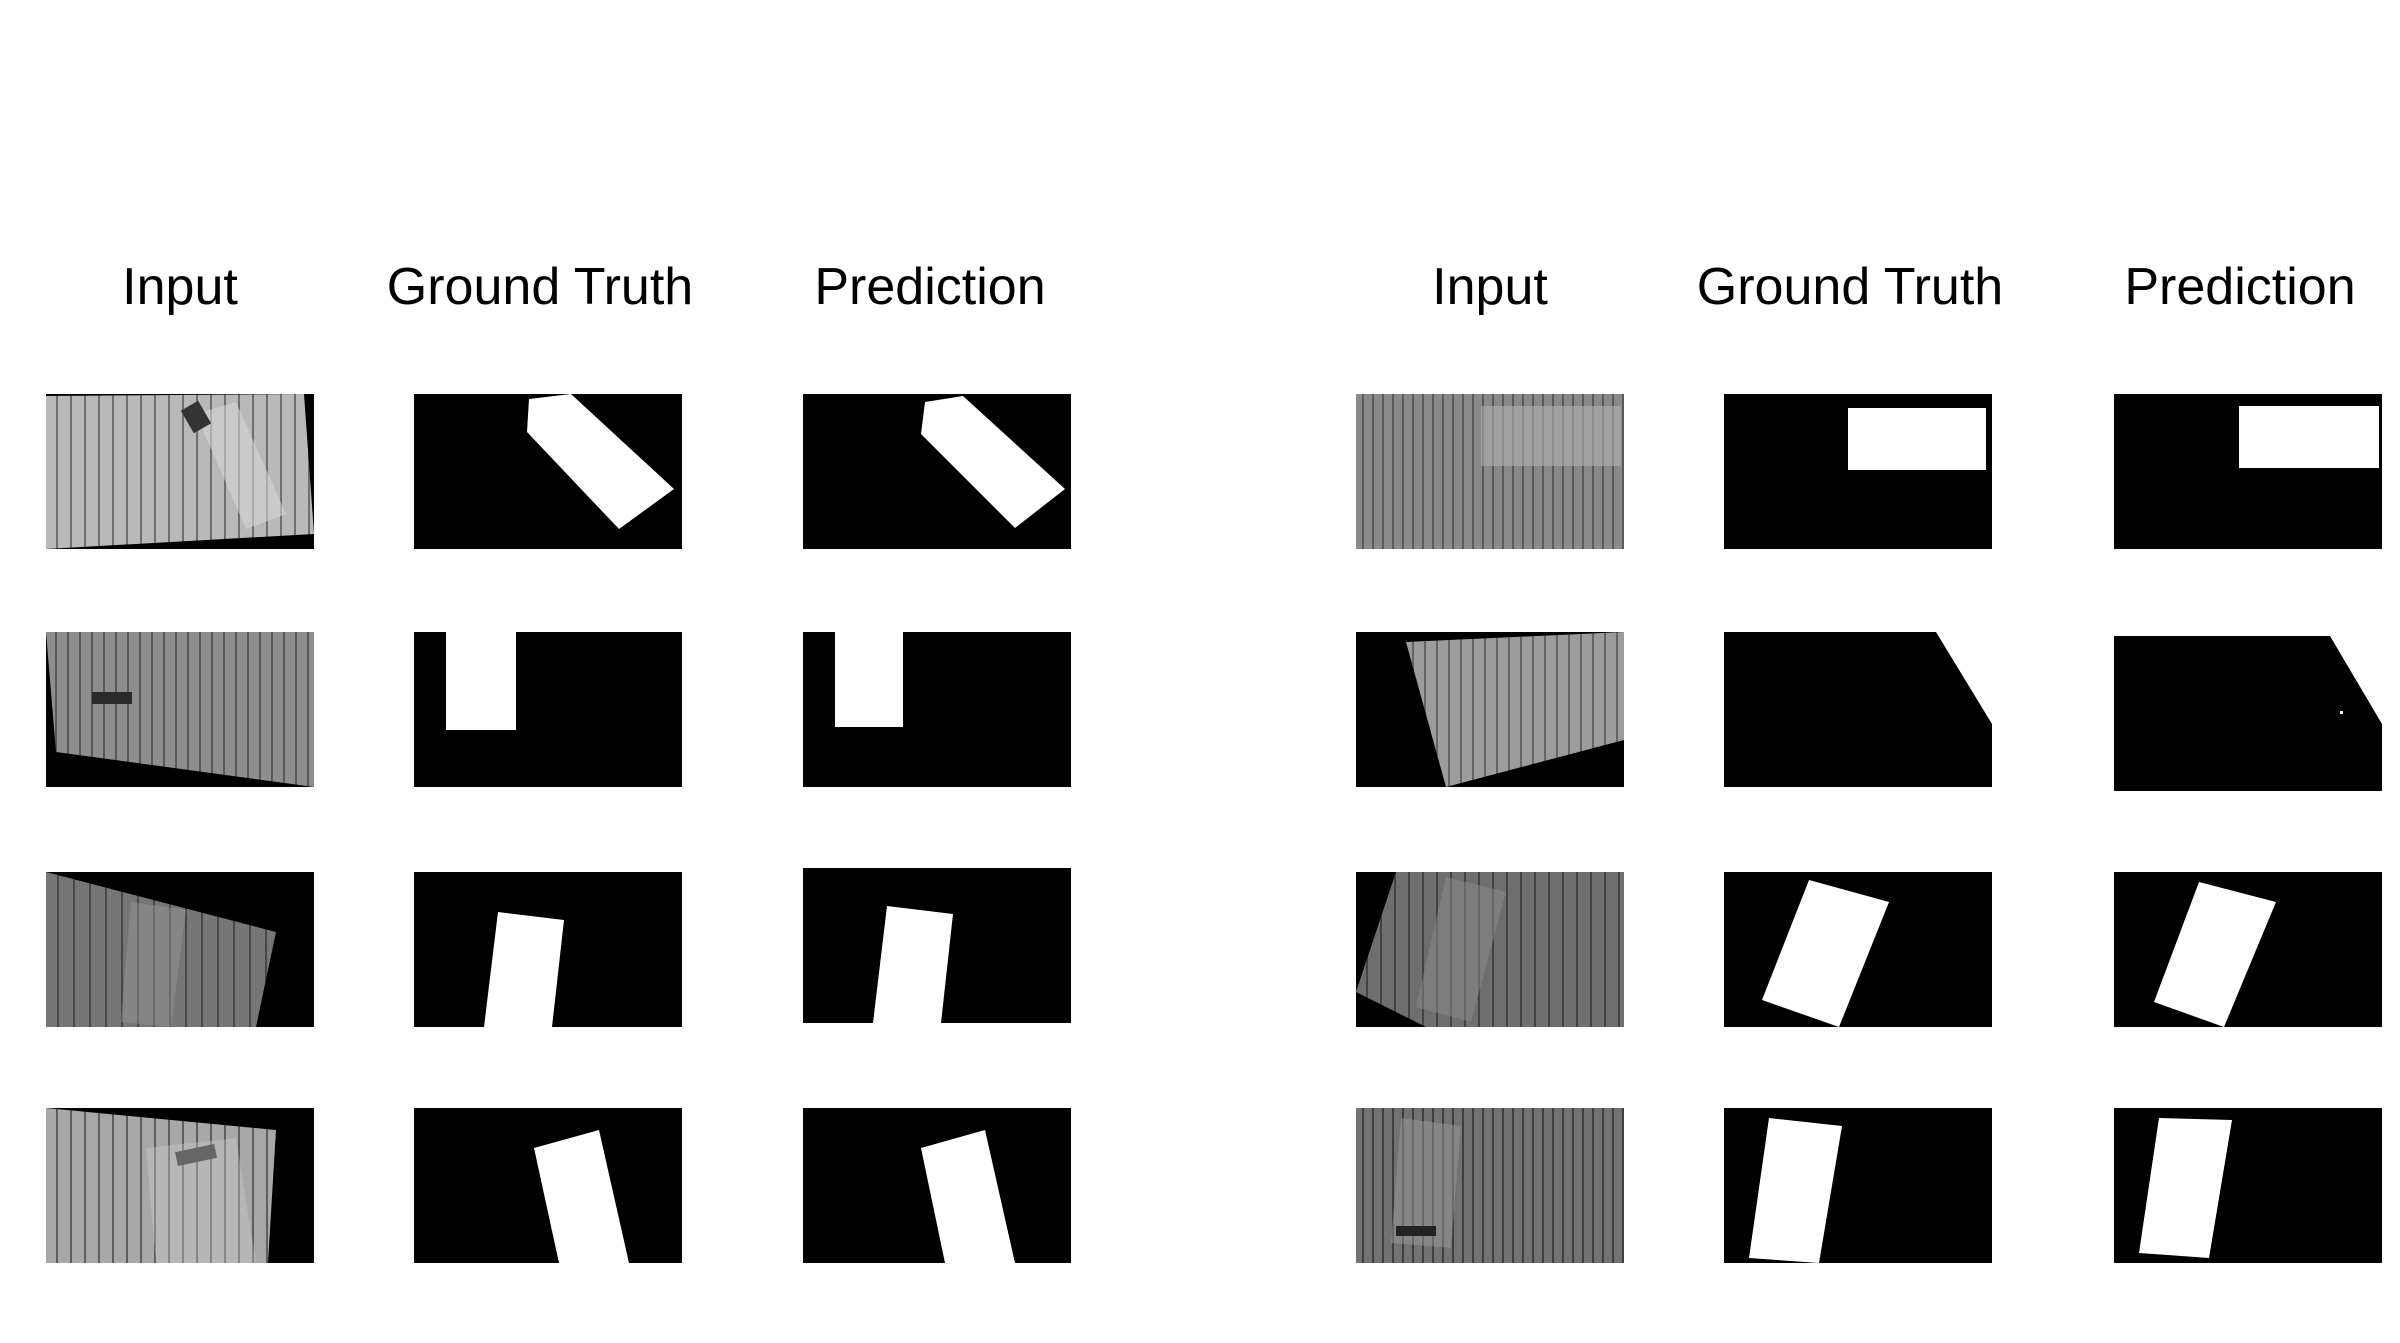 The width and height of the screenshot is (2400, 1343). What do you see at coordinates (2240, 287) in the screenshot?
I see `header-prediction-right: Prediction` at bounding box center [2240, 287].